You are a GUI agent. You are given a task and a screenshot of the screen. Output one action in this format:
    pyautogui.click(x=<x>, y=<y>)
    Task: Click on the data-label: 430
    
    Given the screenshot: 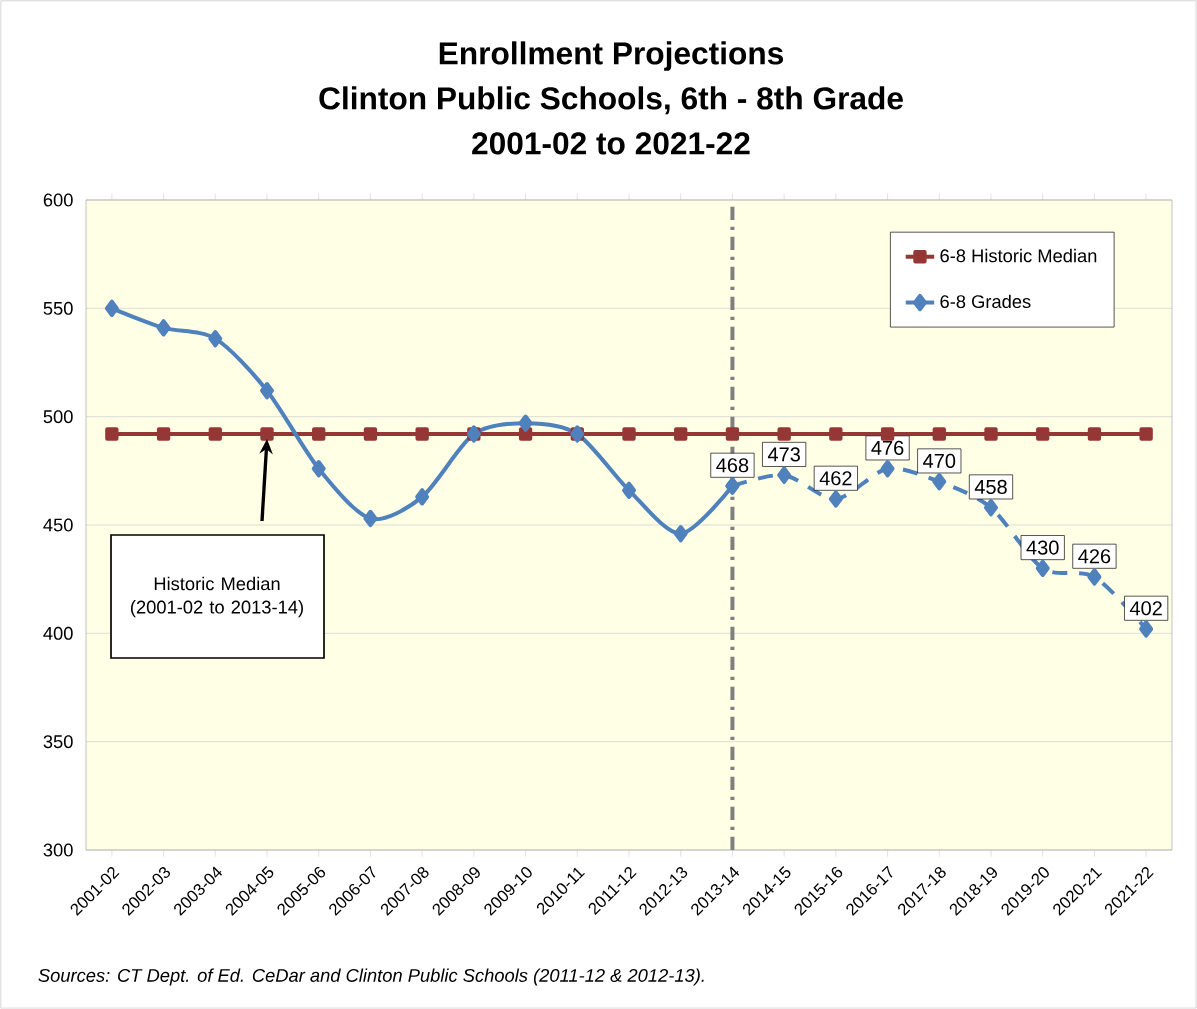 What is the action you would take?
    pyautogui.click(x=1042, y=547)
    